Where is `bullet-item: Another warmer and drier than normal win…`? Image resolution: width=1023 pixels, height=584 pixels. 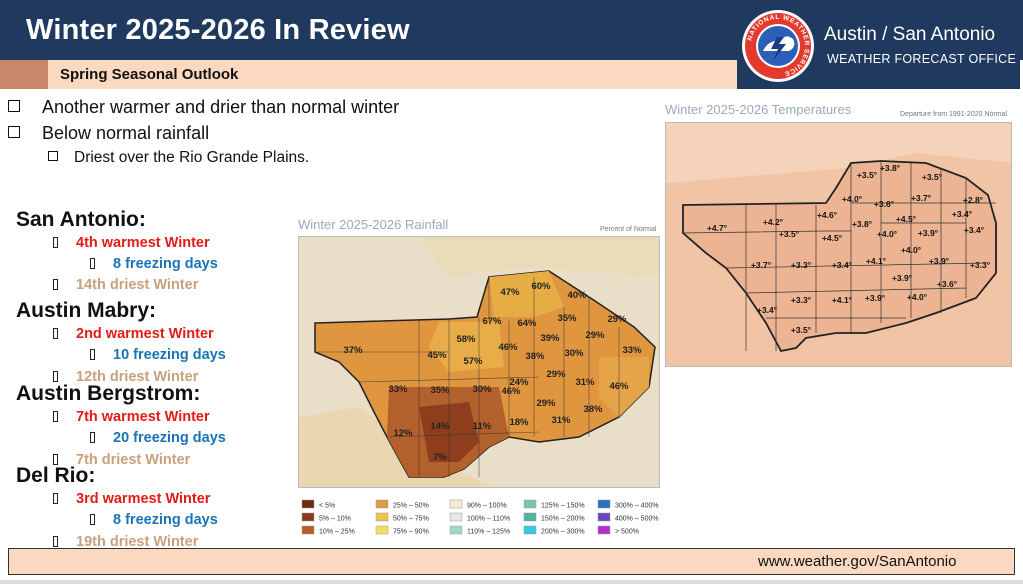 bullet-item: Another warmer and drier than normal win… is located at coordinates (203, 107).